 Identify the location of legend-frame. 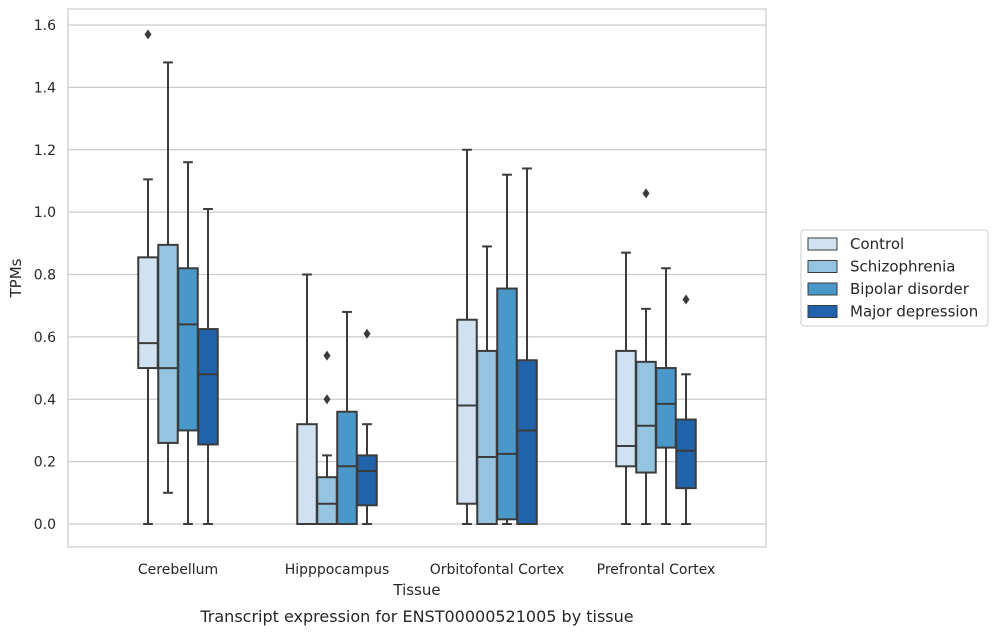
(894, 278).